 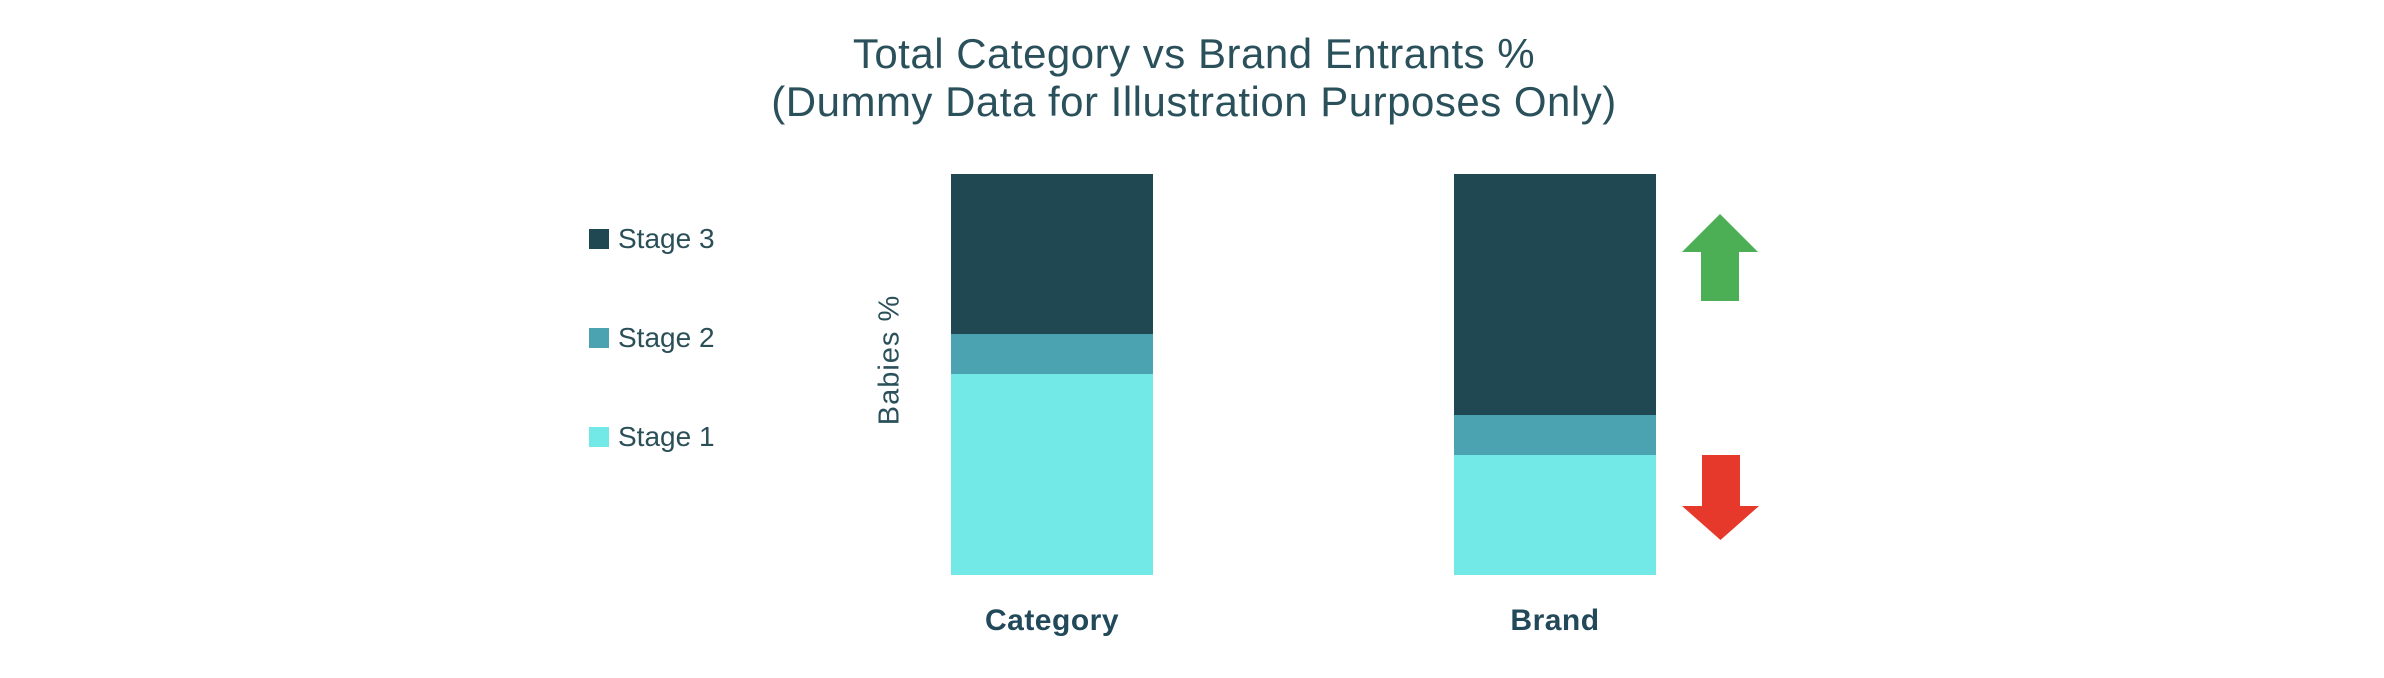 What do you see at coordinates (1555, 620) in the screenshot?
I see `x-label-brand: Brand` at bounding box center [1555, 620].